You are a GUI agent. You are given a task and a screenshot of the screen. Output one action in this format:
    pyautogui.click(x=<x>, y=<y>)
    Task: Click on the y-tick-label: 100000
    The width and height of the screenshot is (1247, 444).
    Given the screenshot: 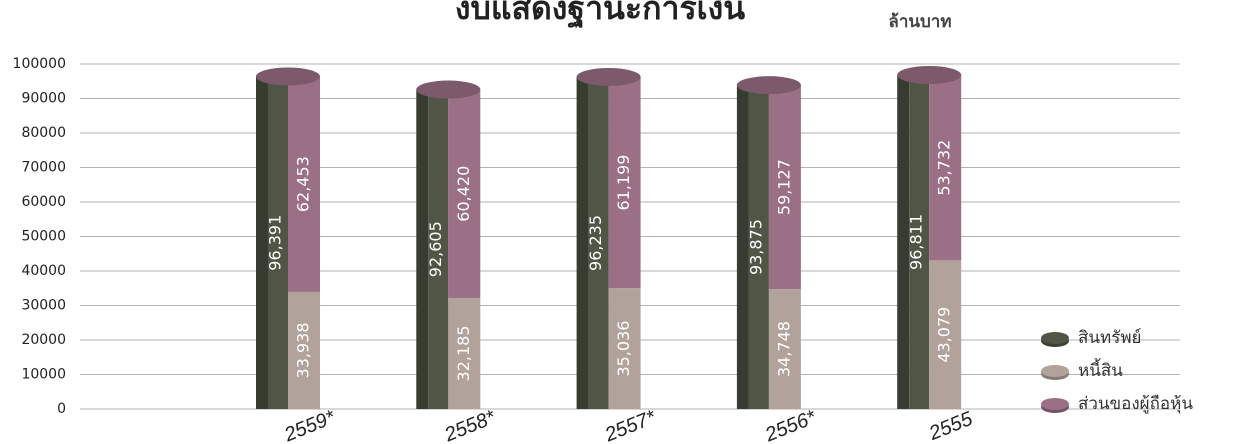 What is the action you would take?
    pyautogui.click(x=39, y=64)
    